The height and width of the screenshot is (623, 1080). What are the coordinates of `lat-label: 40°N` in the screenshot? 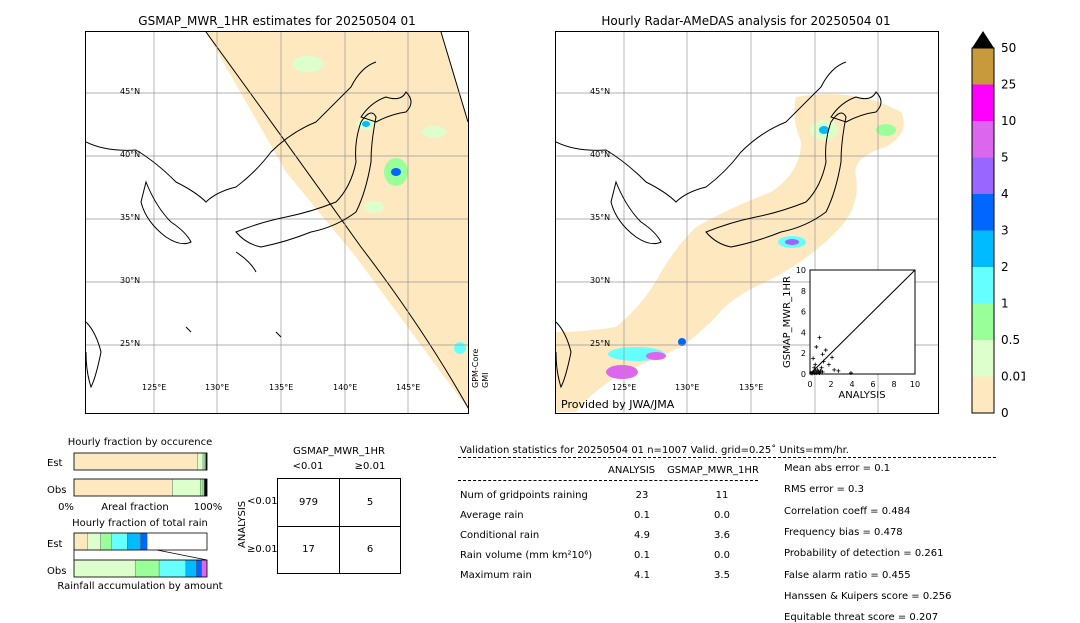 It's located at (130, 154).